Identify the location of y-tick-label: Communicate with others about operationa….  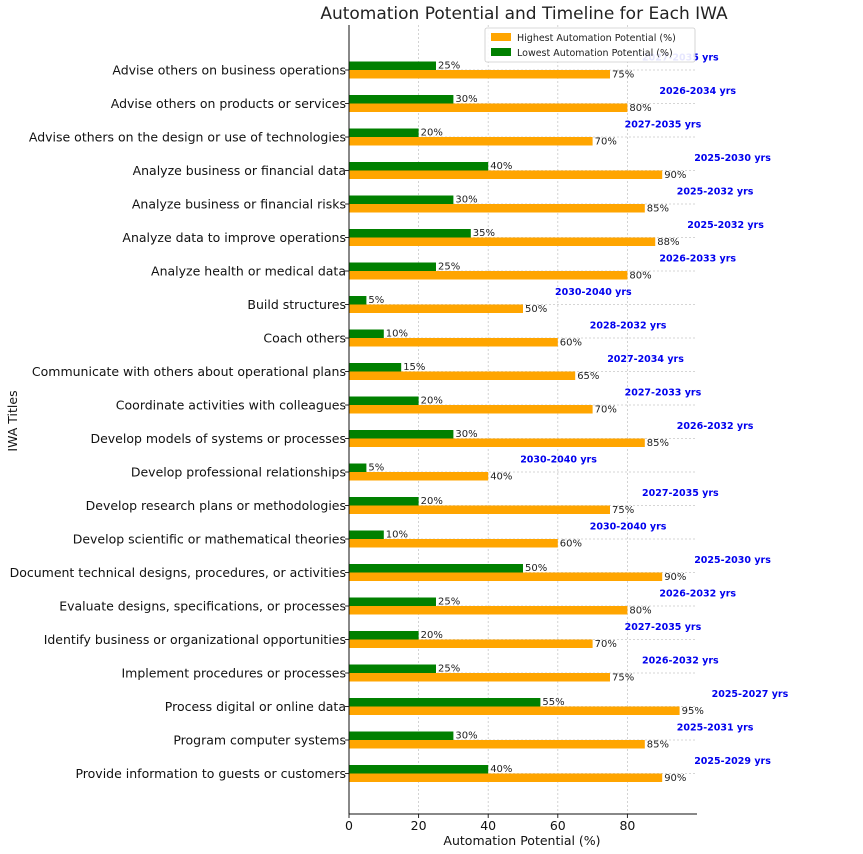
(189, 371).